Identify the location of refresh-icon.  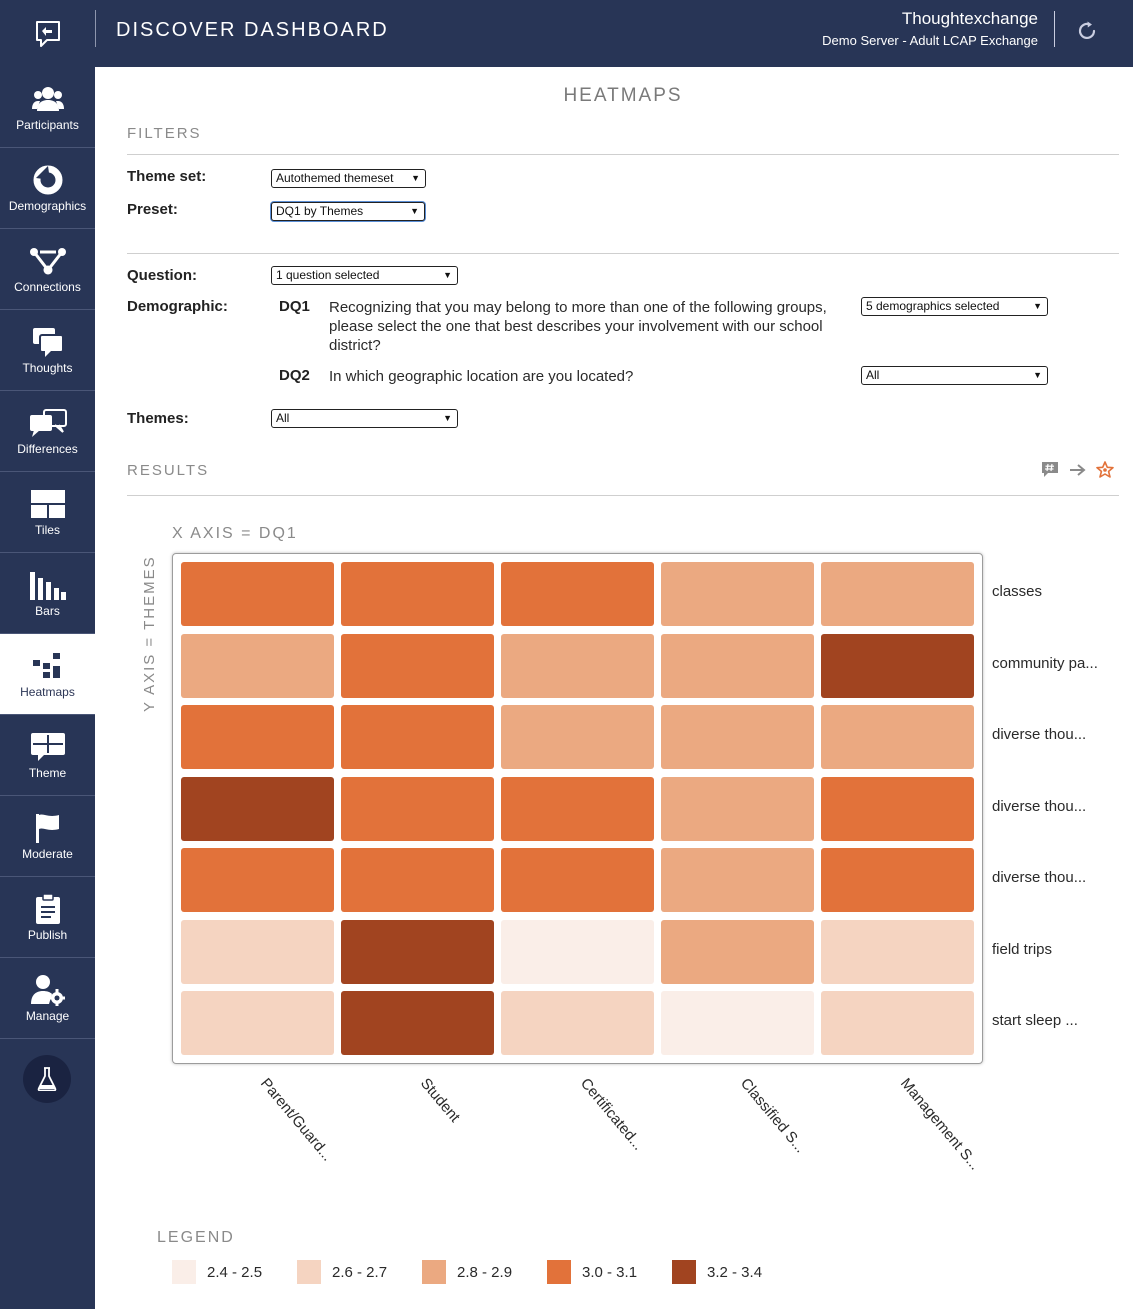
(1087, 31).